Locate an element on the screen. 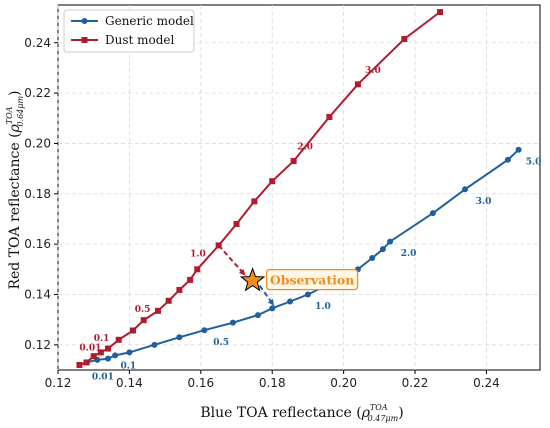 Image resolution: width=550 pixels, height=428 pixels. legend-generic-label: Generic model is located at coordinates (149, 21).